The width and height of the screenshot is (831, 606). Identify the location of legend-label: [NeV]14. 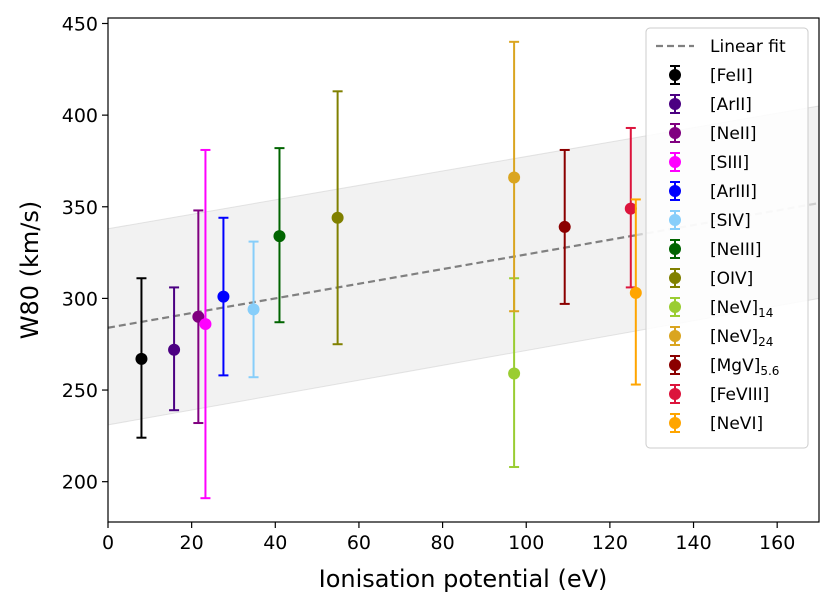
(741, 309).